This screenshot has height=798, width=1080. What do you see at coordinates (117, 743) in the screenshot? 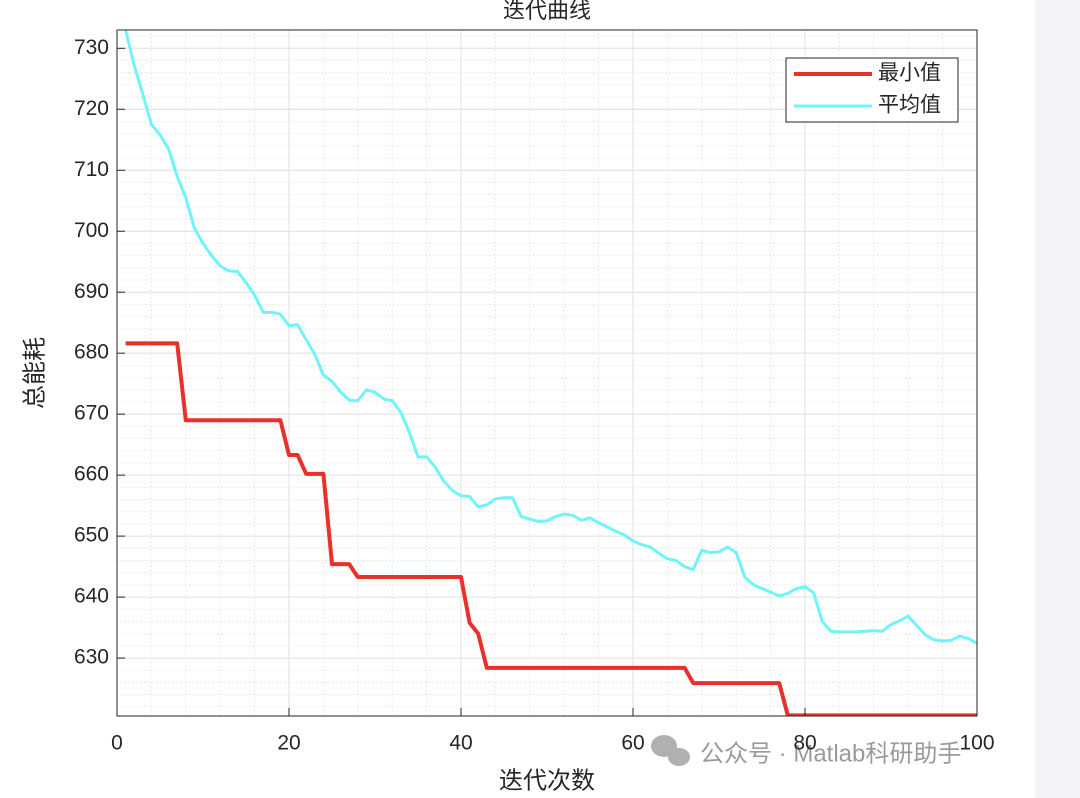
I see `x-tick-label: 0` at bounding box center [117, 743].